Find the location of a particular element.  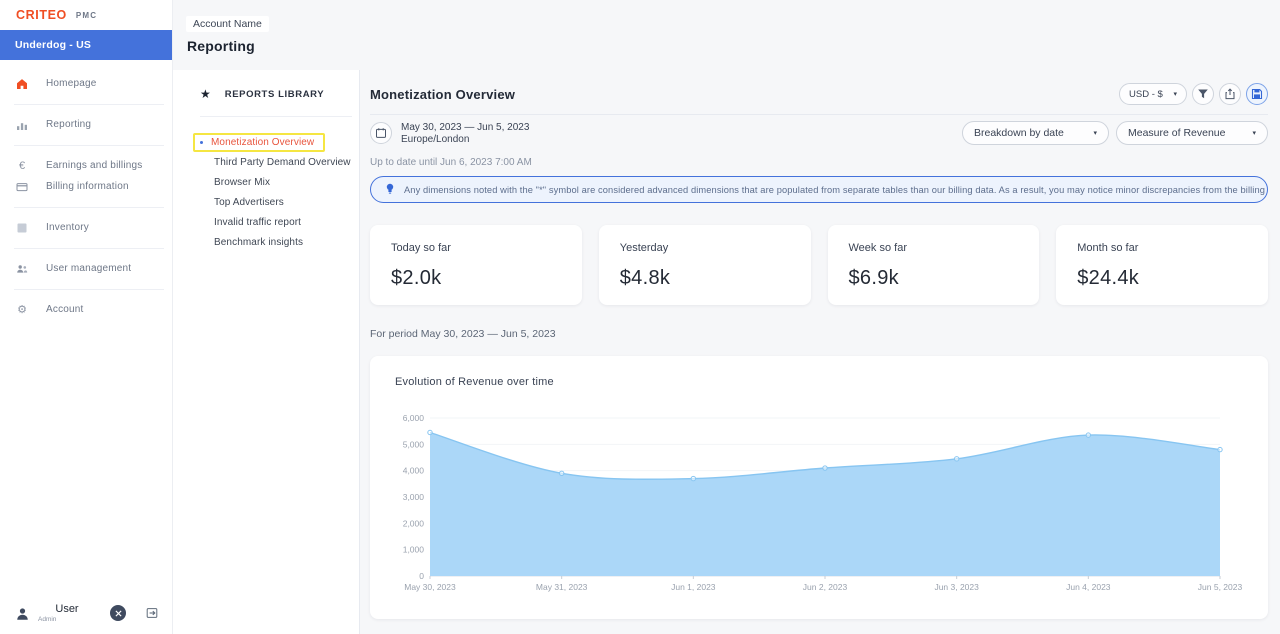

logo: CRITEO PMC is located at coordinates (86, 15).